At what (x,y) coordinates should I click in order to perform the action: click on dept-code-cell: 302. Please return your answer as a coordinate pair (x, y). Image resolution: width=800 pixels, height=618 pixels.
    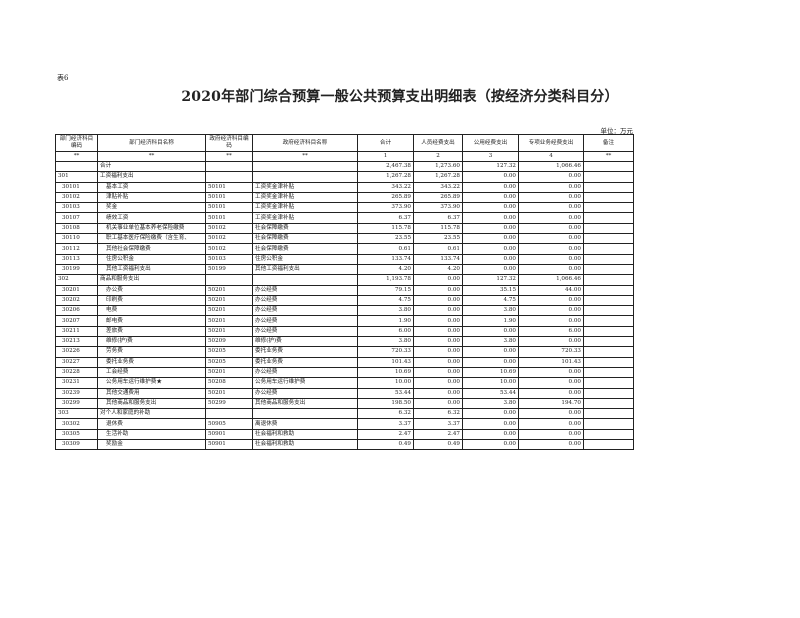
    Looking at the image, I should click on (76, 280).